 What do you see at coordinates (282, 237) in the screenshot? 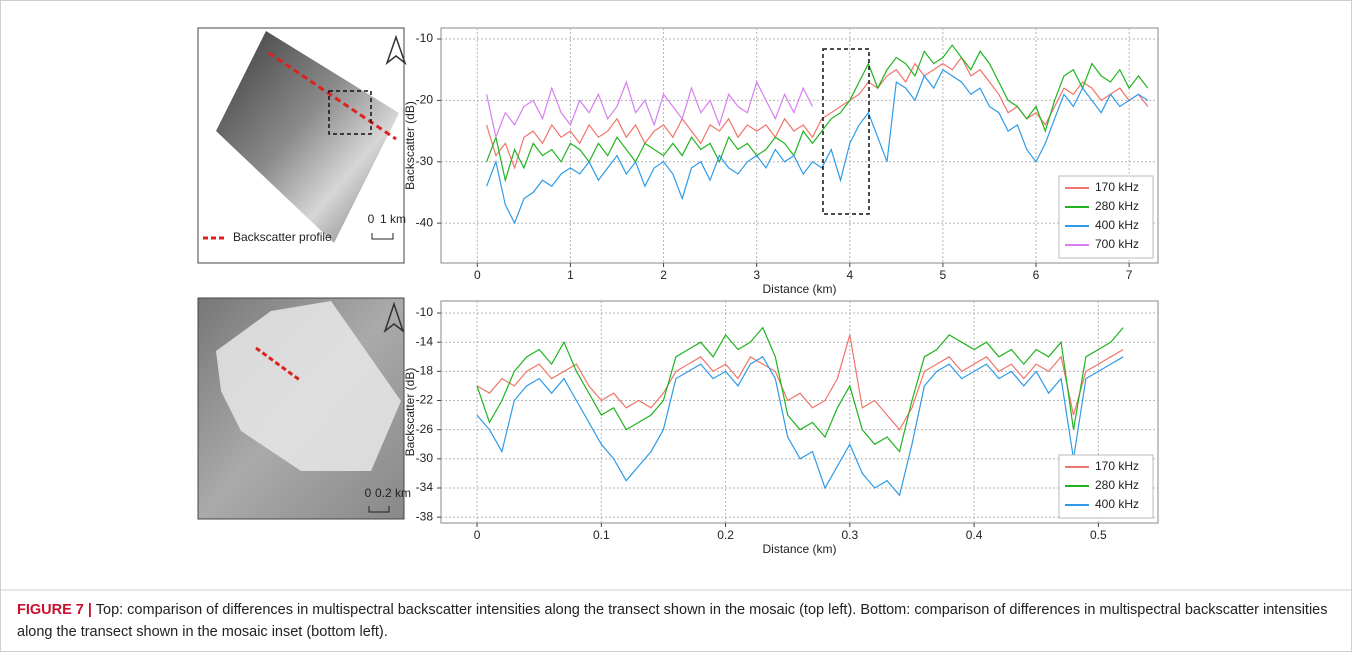
I see `mosaic-legend: Backscatter profile` at bounding box center [282, 237].